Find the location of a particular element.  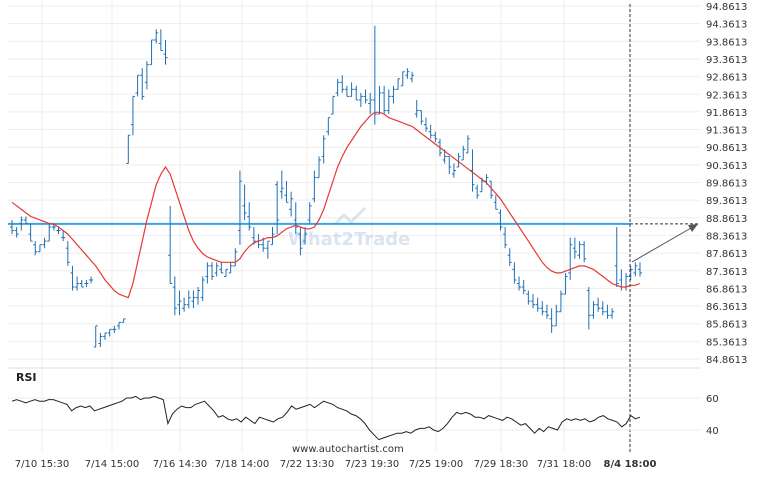

rsi-line is located at coordinates (326, 418).